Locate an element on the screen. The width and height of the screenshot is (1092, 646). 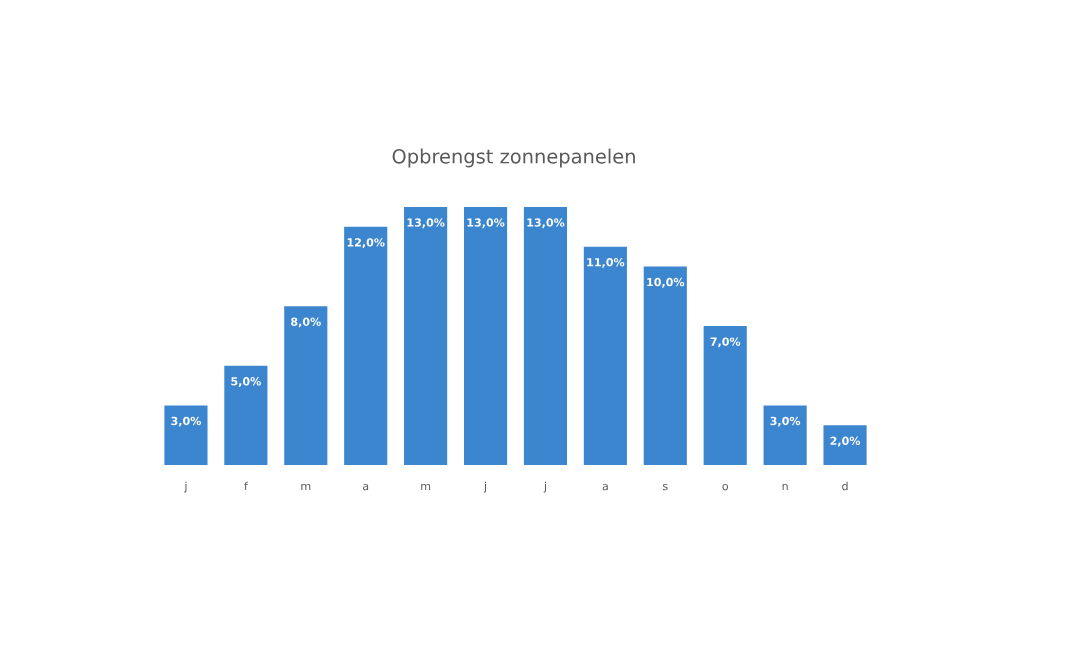
x-tick-label: s is located at coordinates (665, 487).